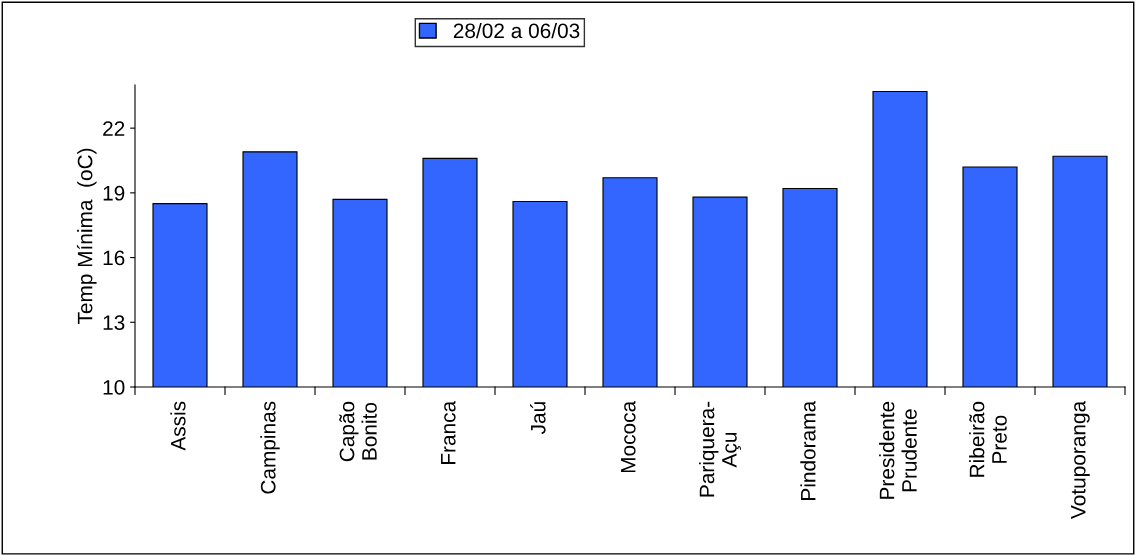 Image resolution: width=1136 pixels, height=555 pixels. I want to click on x-tick-label: Mococa, so click(628, 436).